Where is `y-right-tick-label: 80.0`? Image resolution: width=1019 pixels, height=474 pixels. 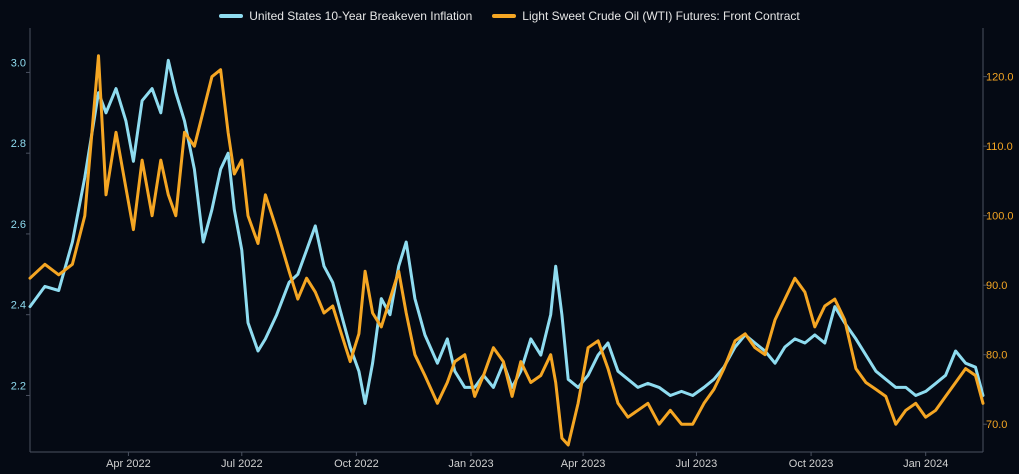 y-right-tick-label: 80.0 is located at coordinates (996, 356).